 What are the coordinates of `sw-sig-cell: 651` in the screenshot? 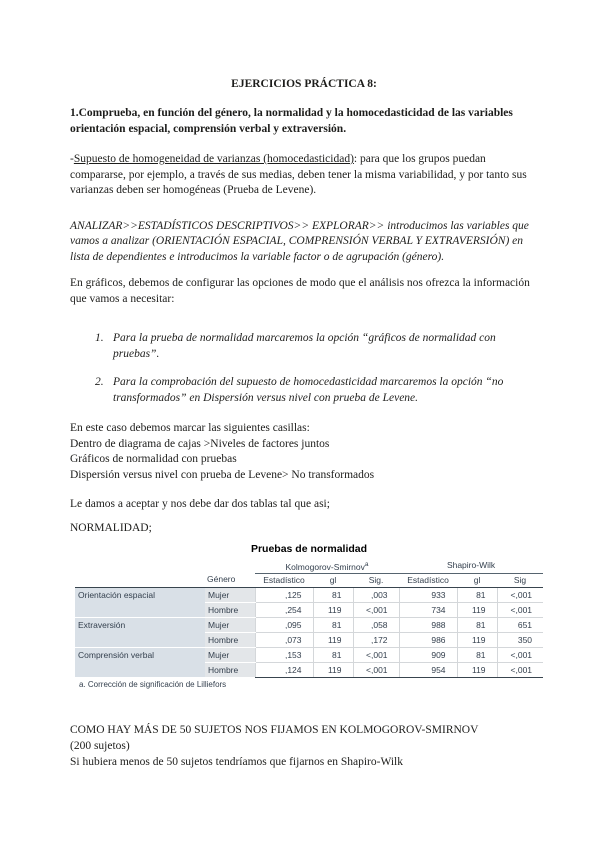 It's located at (520, 625).